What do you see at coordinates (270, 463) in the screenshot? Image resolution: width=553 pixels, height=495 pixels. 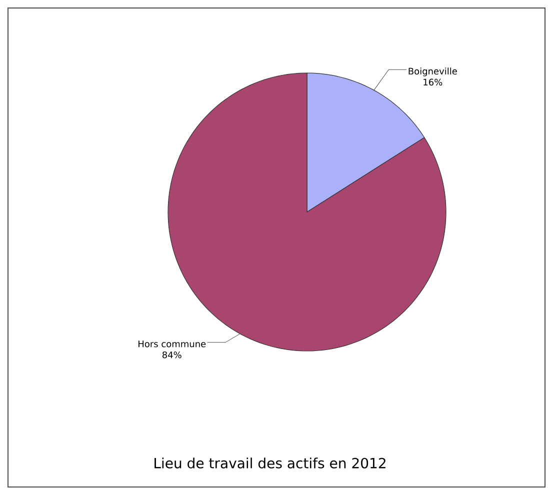 I see `text: Lieu de travail des actifs en 2012` at bounding box center [270, 463].